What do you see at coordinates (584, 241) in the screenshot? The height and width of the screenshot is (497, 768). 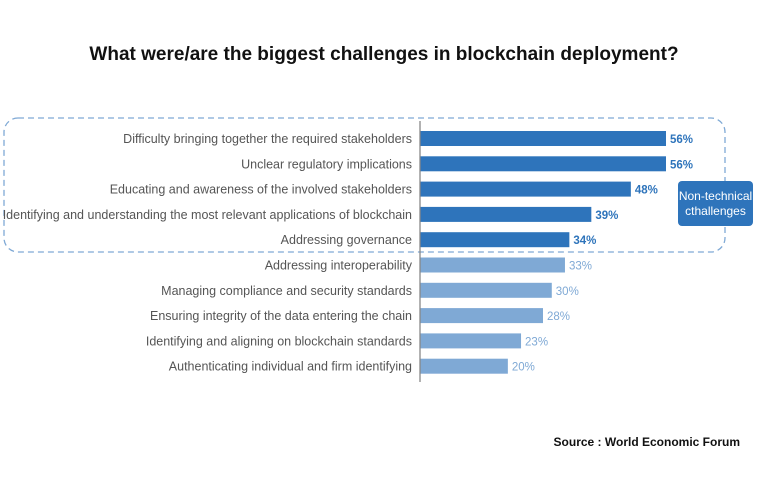 I see `value-label: 34%` at bounding box center [584, 241].